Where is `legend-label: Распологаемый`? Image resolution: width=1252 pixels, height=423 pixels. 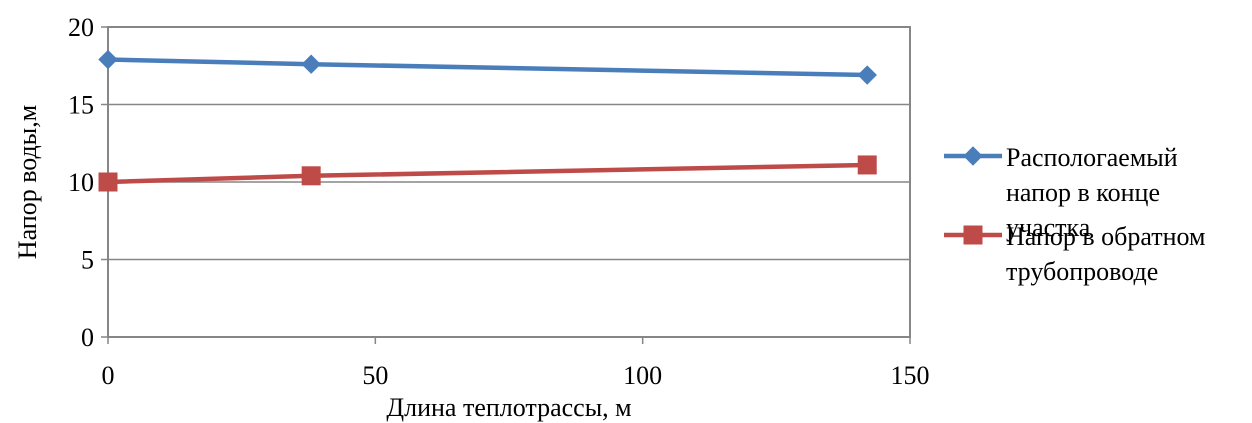
legend-label: Распологаемый is located at coordinates (1092, 157).